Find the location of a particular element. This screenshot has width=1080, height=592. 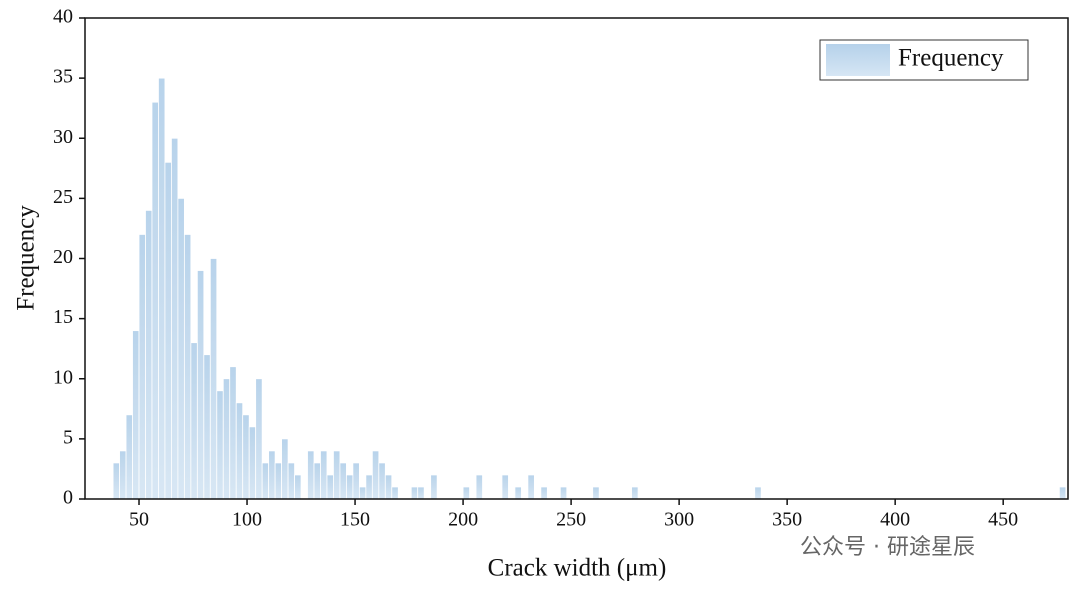

x-tick-label: 450 is located at coordinates (1003, 520).